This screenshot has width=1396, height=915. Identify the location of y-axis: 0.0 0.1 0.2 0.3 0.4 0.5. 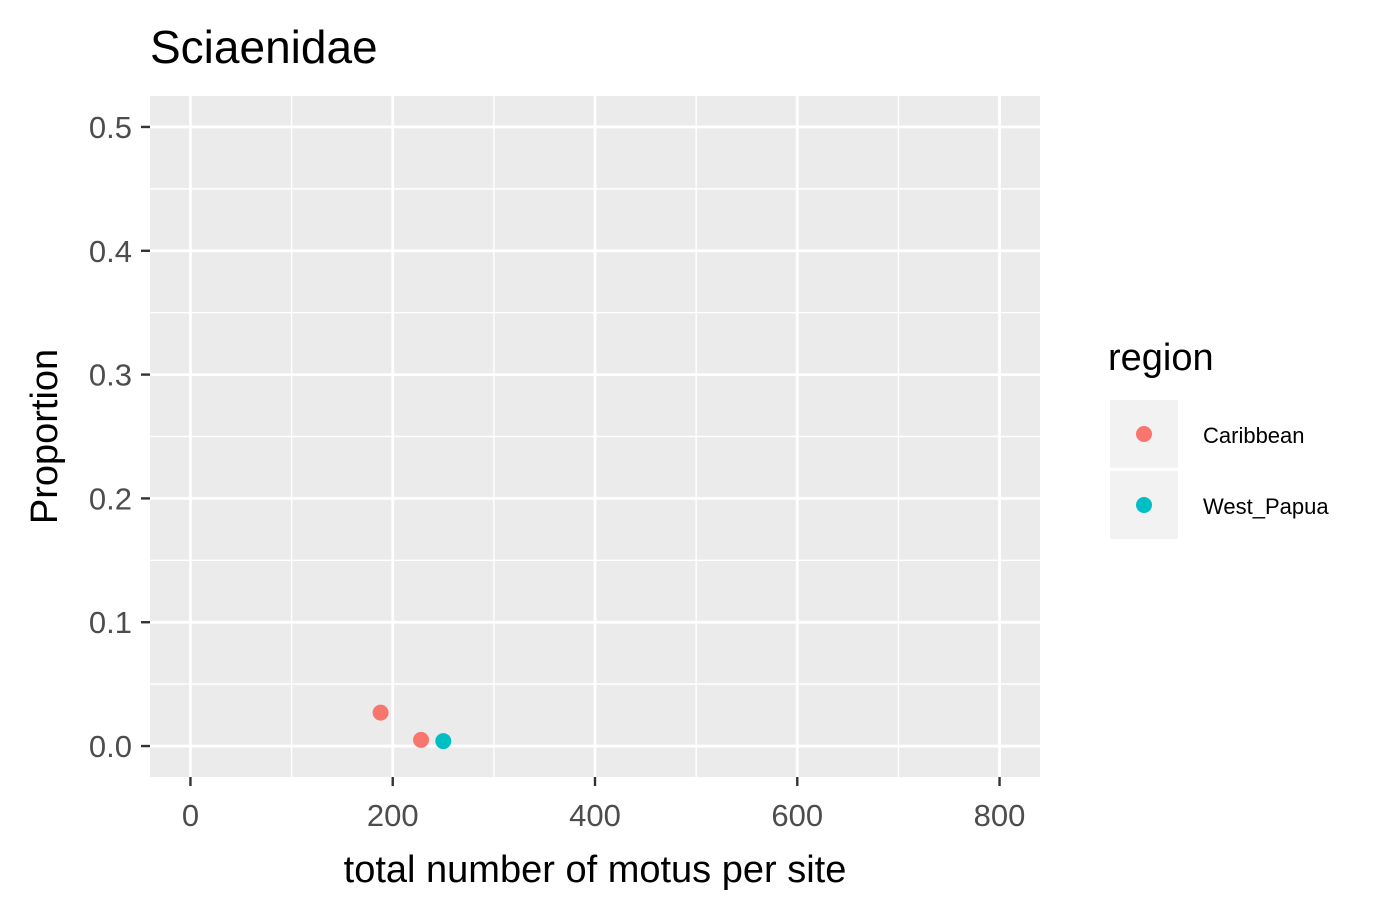
(119, 437).